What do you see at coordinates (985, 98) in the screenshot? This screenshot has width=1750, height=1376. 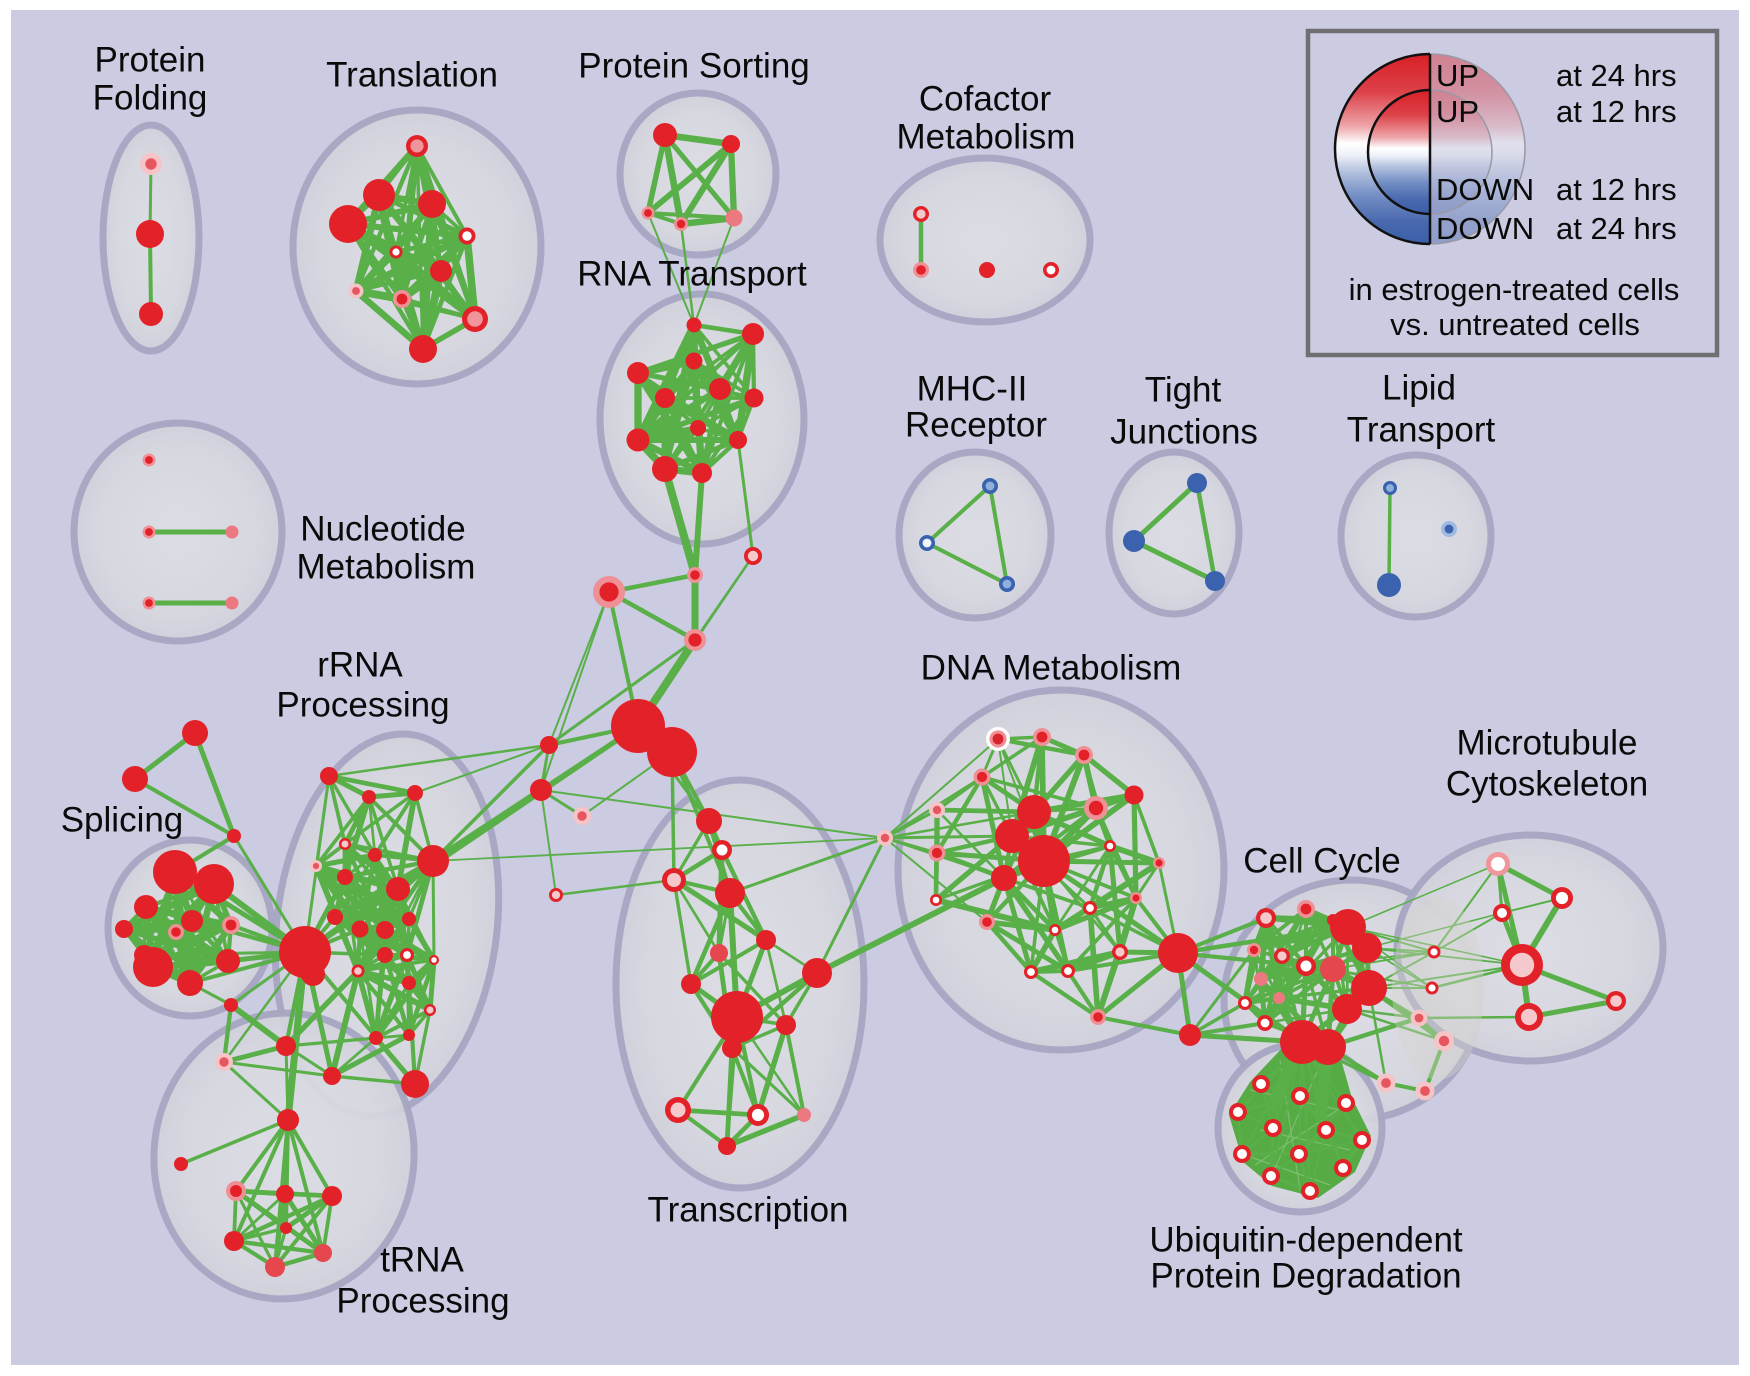 I see `svg-text: Cofactor` at bounding box center [985, 98].